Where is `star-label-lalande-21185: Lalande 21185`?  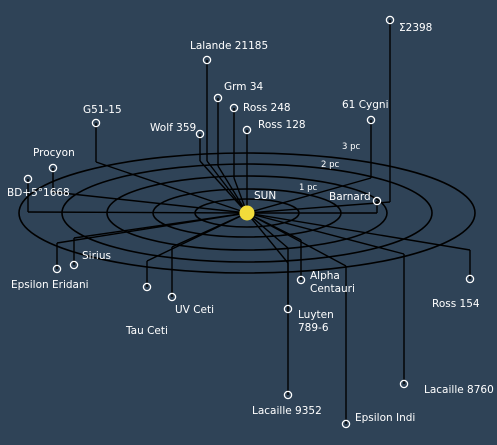
star-label-lalande-21185: Lalande 21185 is located at coordinates (229, 46).